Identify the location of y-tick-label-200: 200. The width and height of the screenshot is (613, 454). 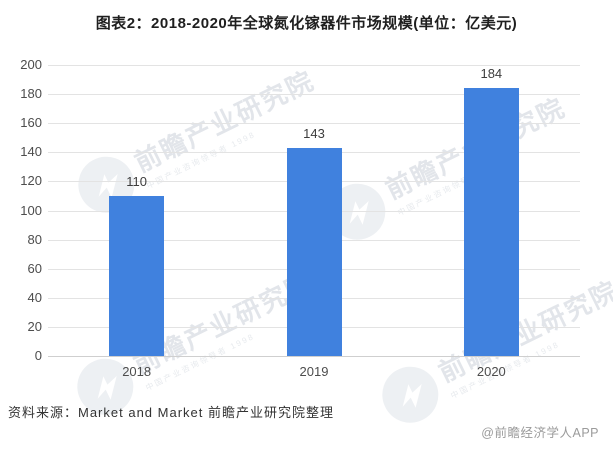
(31, 64).